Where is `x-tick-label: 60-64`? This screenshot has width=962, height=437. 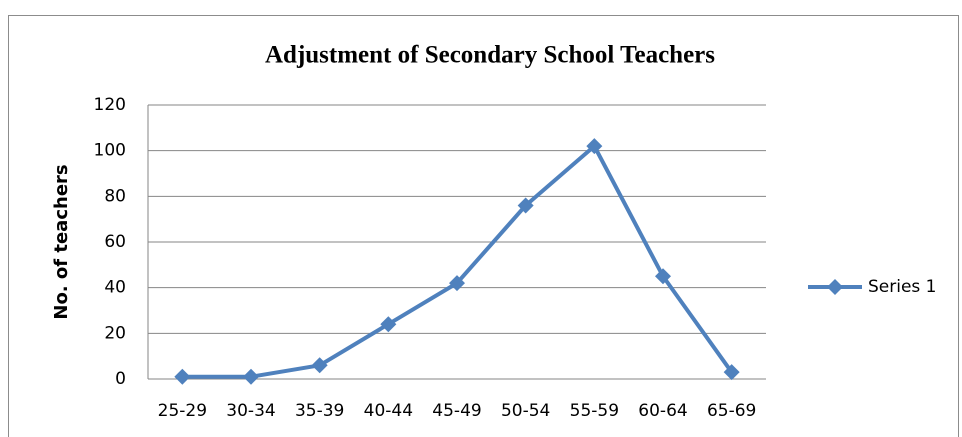
x-tick-label: 60-64 is located at coordinates (662, 411).